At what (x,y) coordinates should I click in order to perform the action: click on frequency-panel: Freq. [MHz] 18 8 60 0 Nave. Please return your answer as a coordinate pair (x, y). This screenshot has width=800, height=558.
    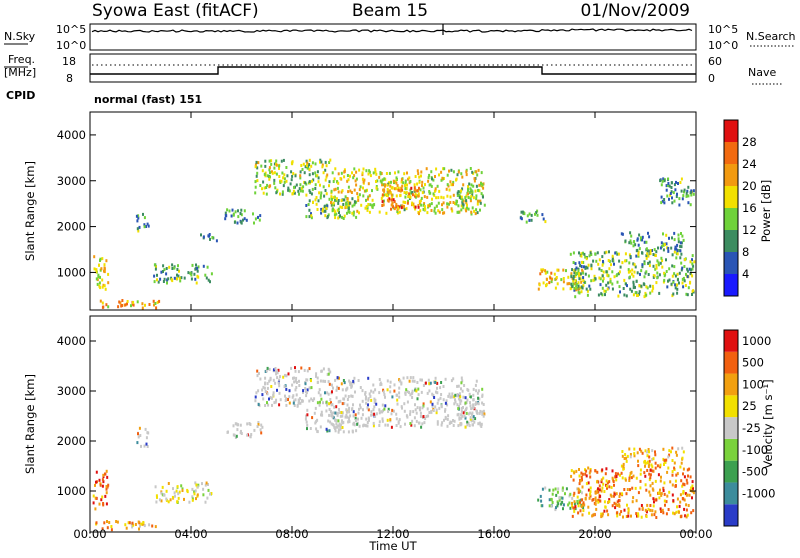
    Looking at the image, I should click on (393, 69).